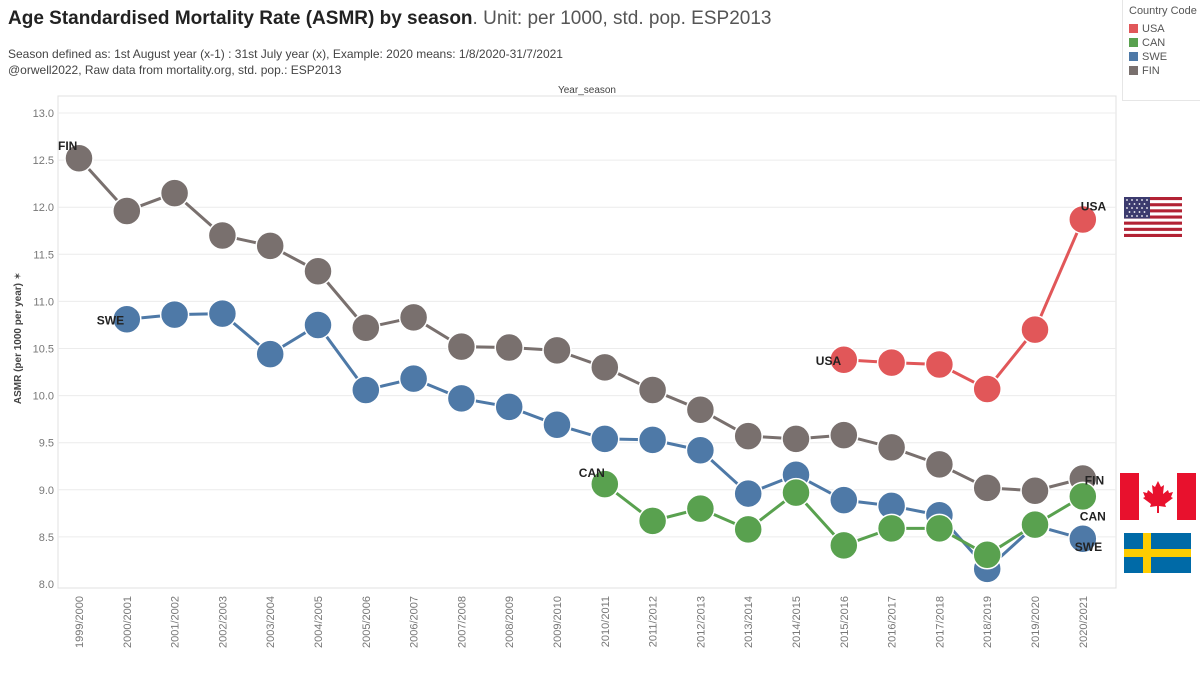 Image resolution: width=1200 pixels, height=677 pixels. What do you see at coordinates (80, 622) in the screenshot?
I see `x-tick-label: 1999/2000` at bounding box center [80, 622].